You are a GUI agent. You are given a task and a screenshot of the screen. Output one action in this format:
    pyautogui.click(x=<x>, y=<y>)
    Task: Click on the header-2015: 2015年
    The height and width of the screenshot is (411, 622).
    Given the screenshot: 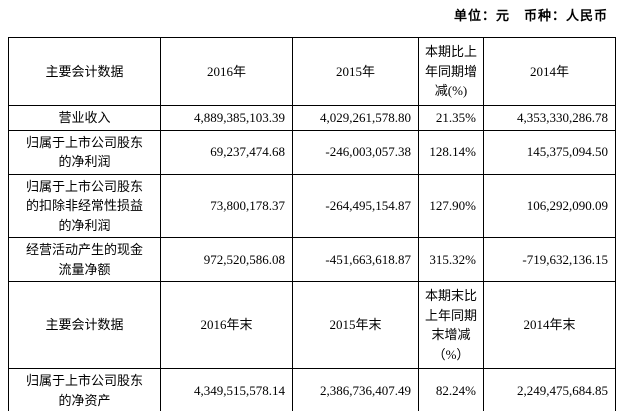 What is the action you would take?
    pyautogui.click(x=355, y=71)
    